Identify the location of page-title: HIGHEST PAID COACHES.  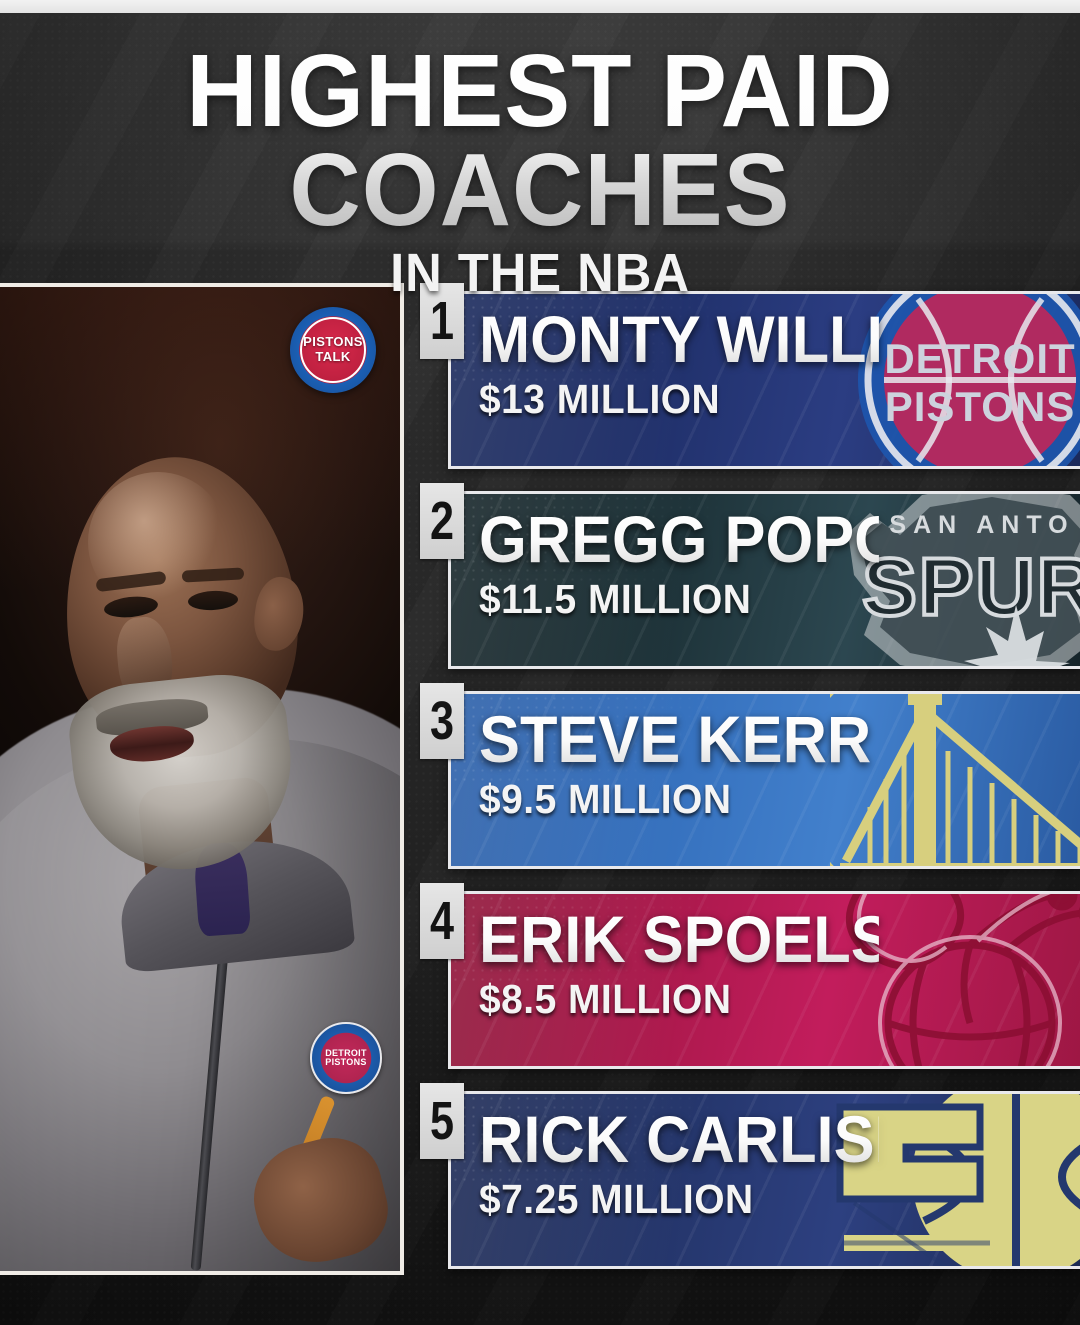
(540, 140).